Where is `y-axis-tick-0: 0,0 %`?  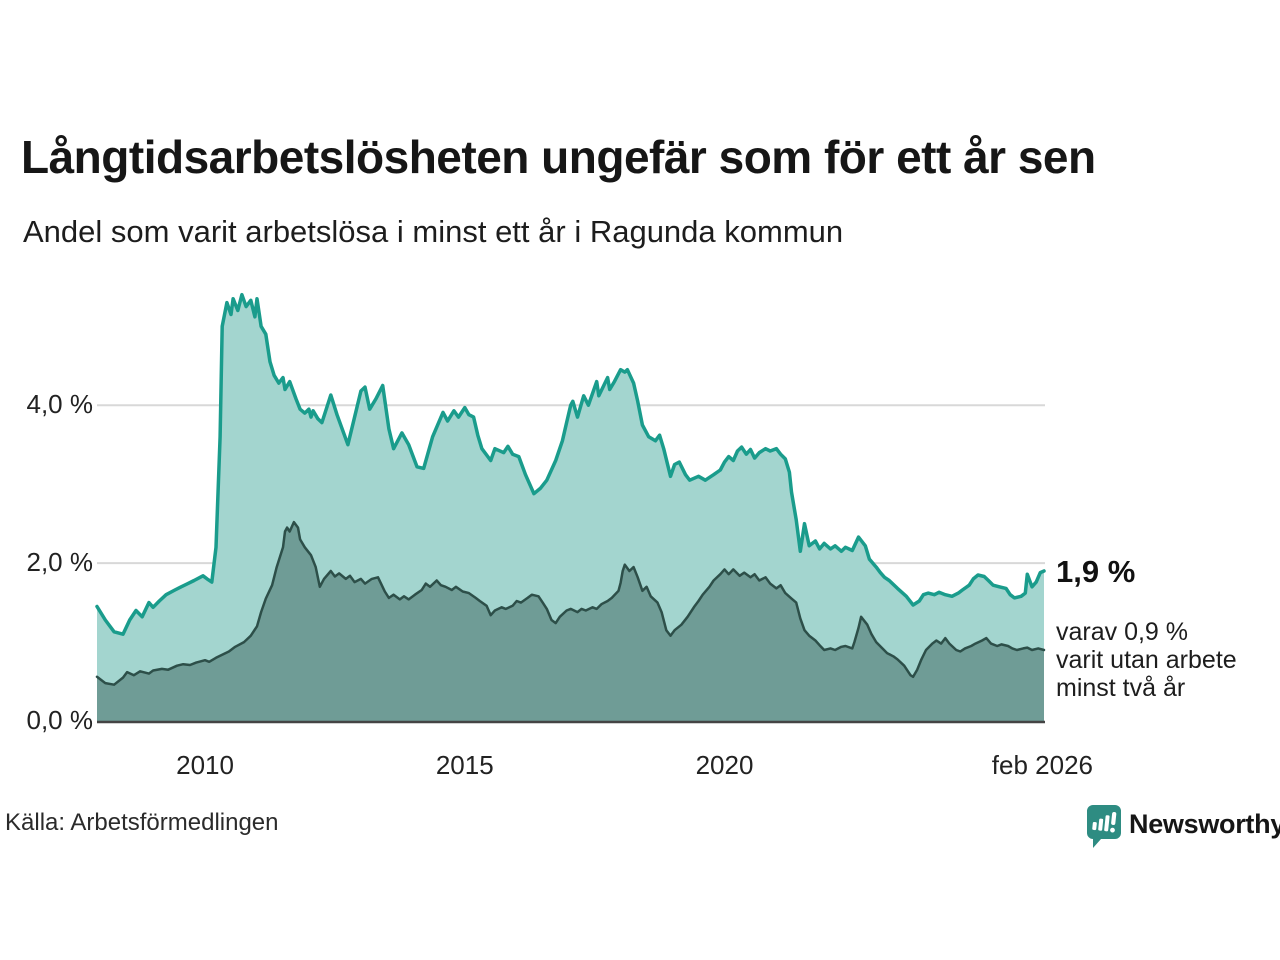 y-axis-tick-0: 0,0 % is located at coordinates (60, 720).